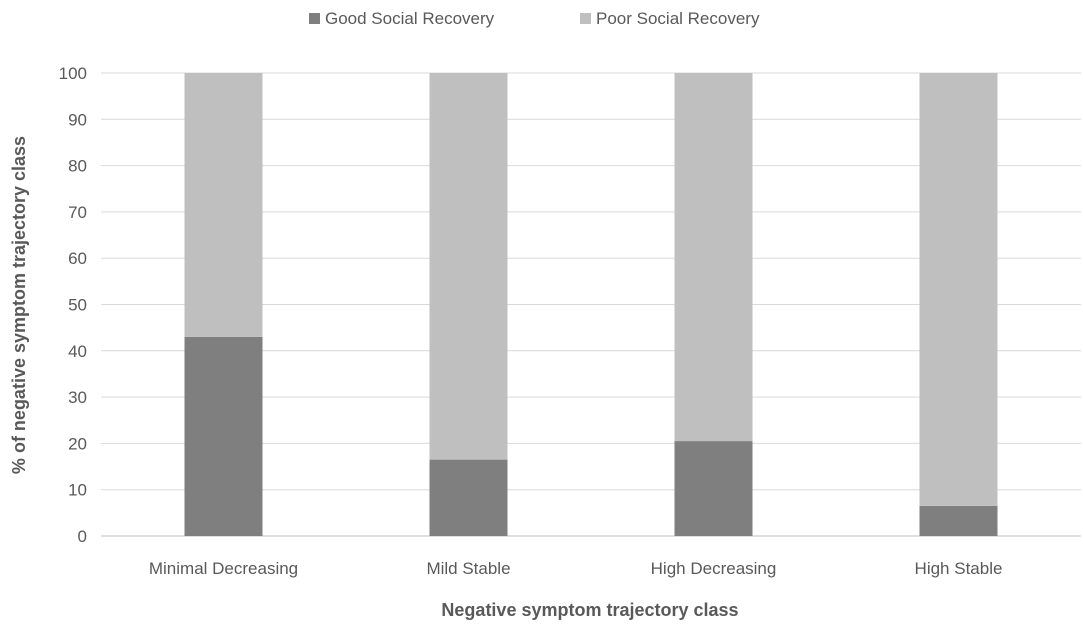  Describe the element at coordinates (77, 490) in the screenshot. I see `y-tick-label: 10` at that location.